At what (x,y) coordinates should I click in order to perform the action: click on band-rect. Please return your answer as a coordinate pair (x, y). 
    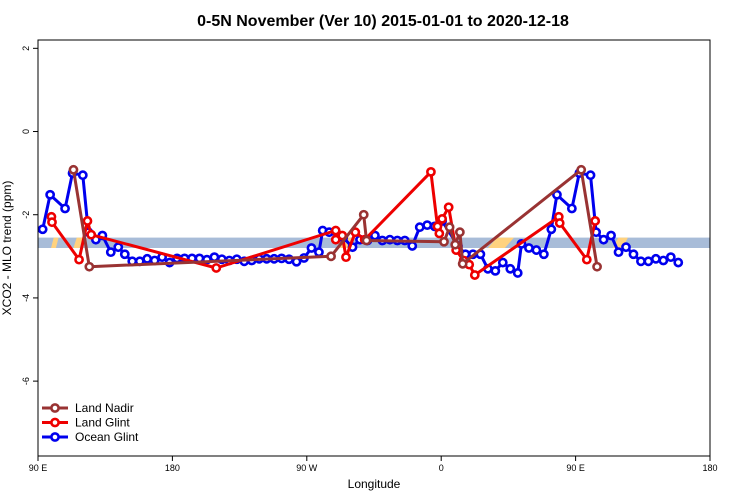
    Looking at the image, I should click on (374, 242).